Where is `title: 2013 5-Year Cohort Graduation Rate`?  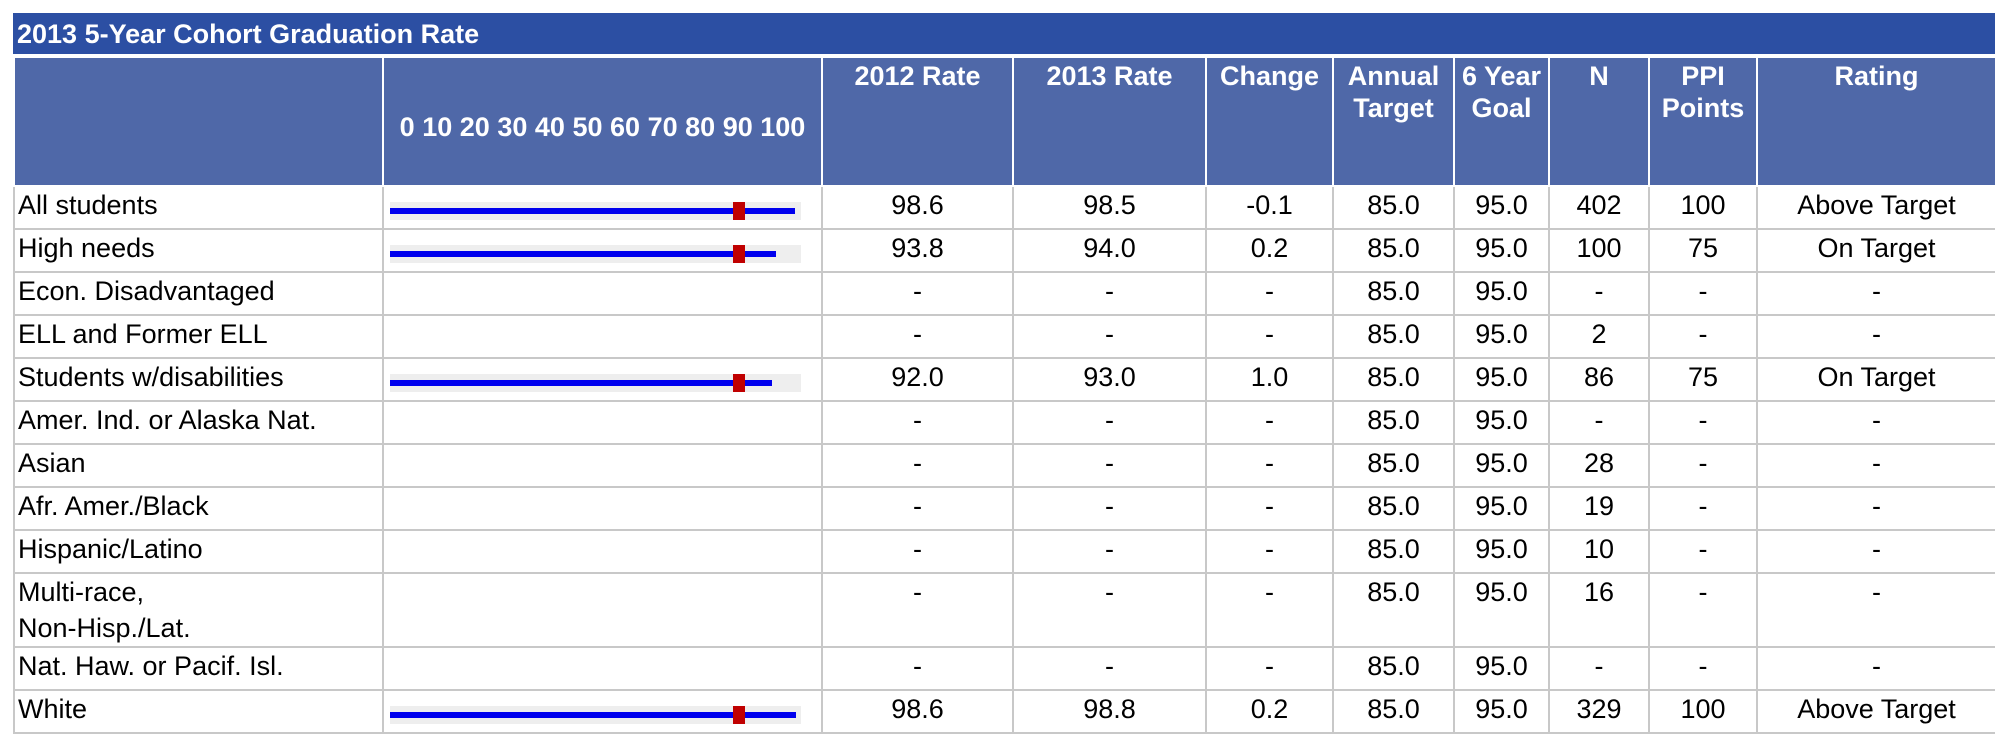
title: 2013 5-Year Cohort Graduation Rate is located at coordinates (1004, 34).